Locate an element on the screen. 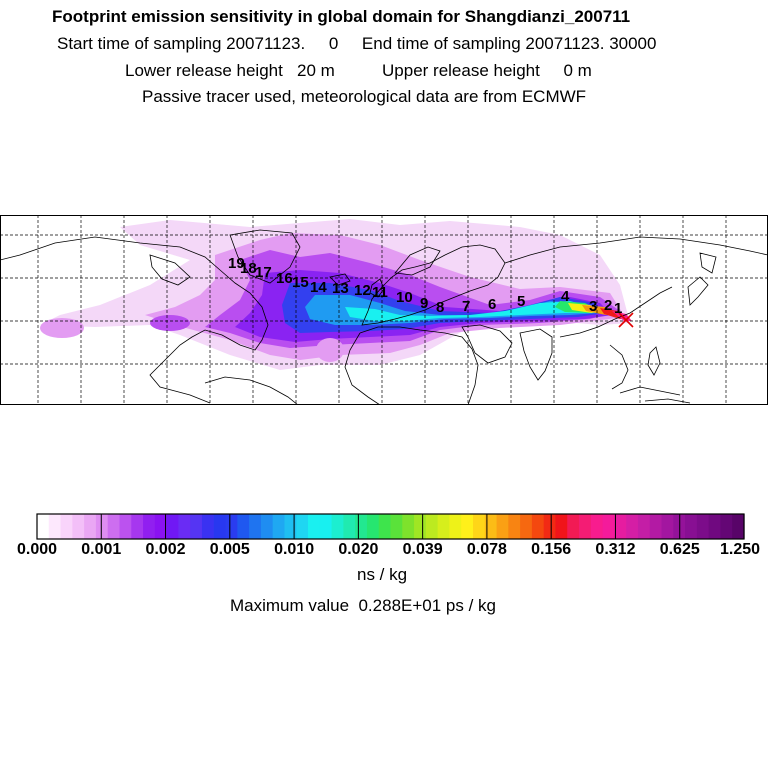  trajectory-label: 7 is located at coordinates (466, 306).